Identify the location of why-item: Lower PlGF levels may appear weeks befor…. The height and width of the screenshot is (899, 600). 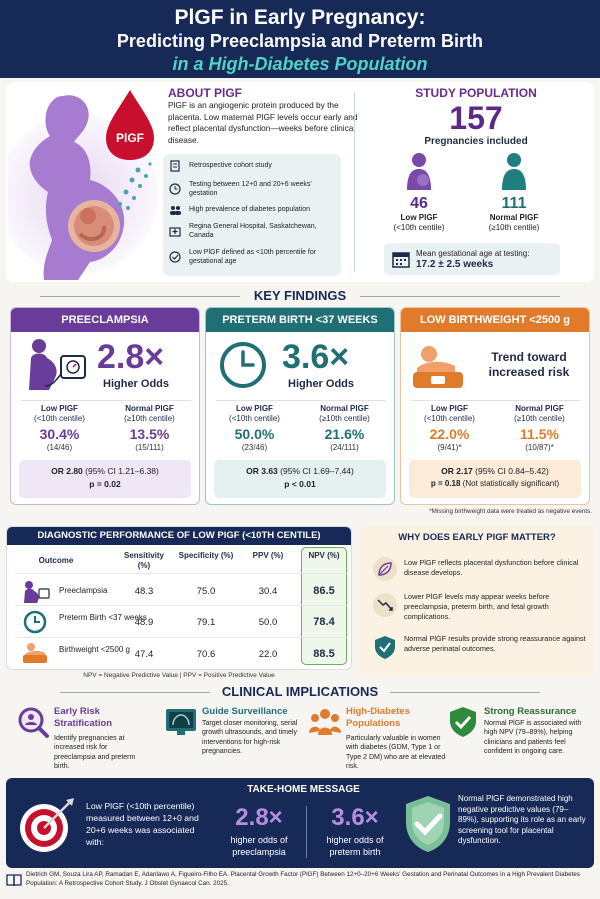
(477, 606).